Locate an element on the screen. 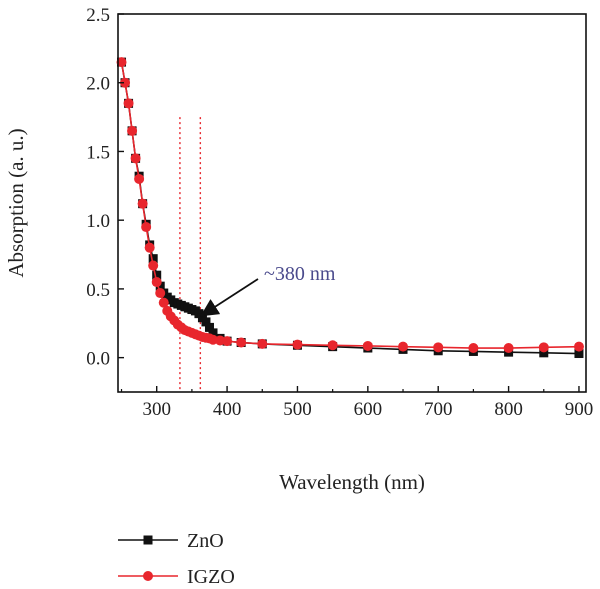 This screenshot has height=589, width=600. y-tick-label: 2.5 is located at coordinates (98, 15).